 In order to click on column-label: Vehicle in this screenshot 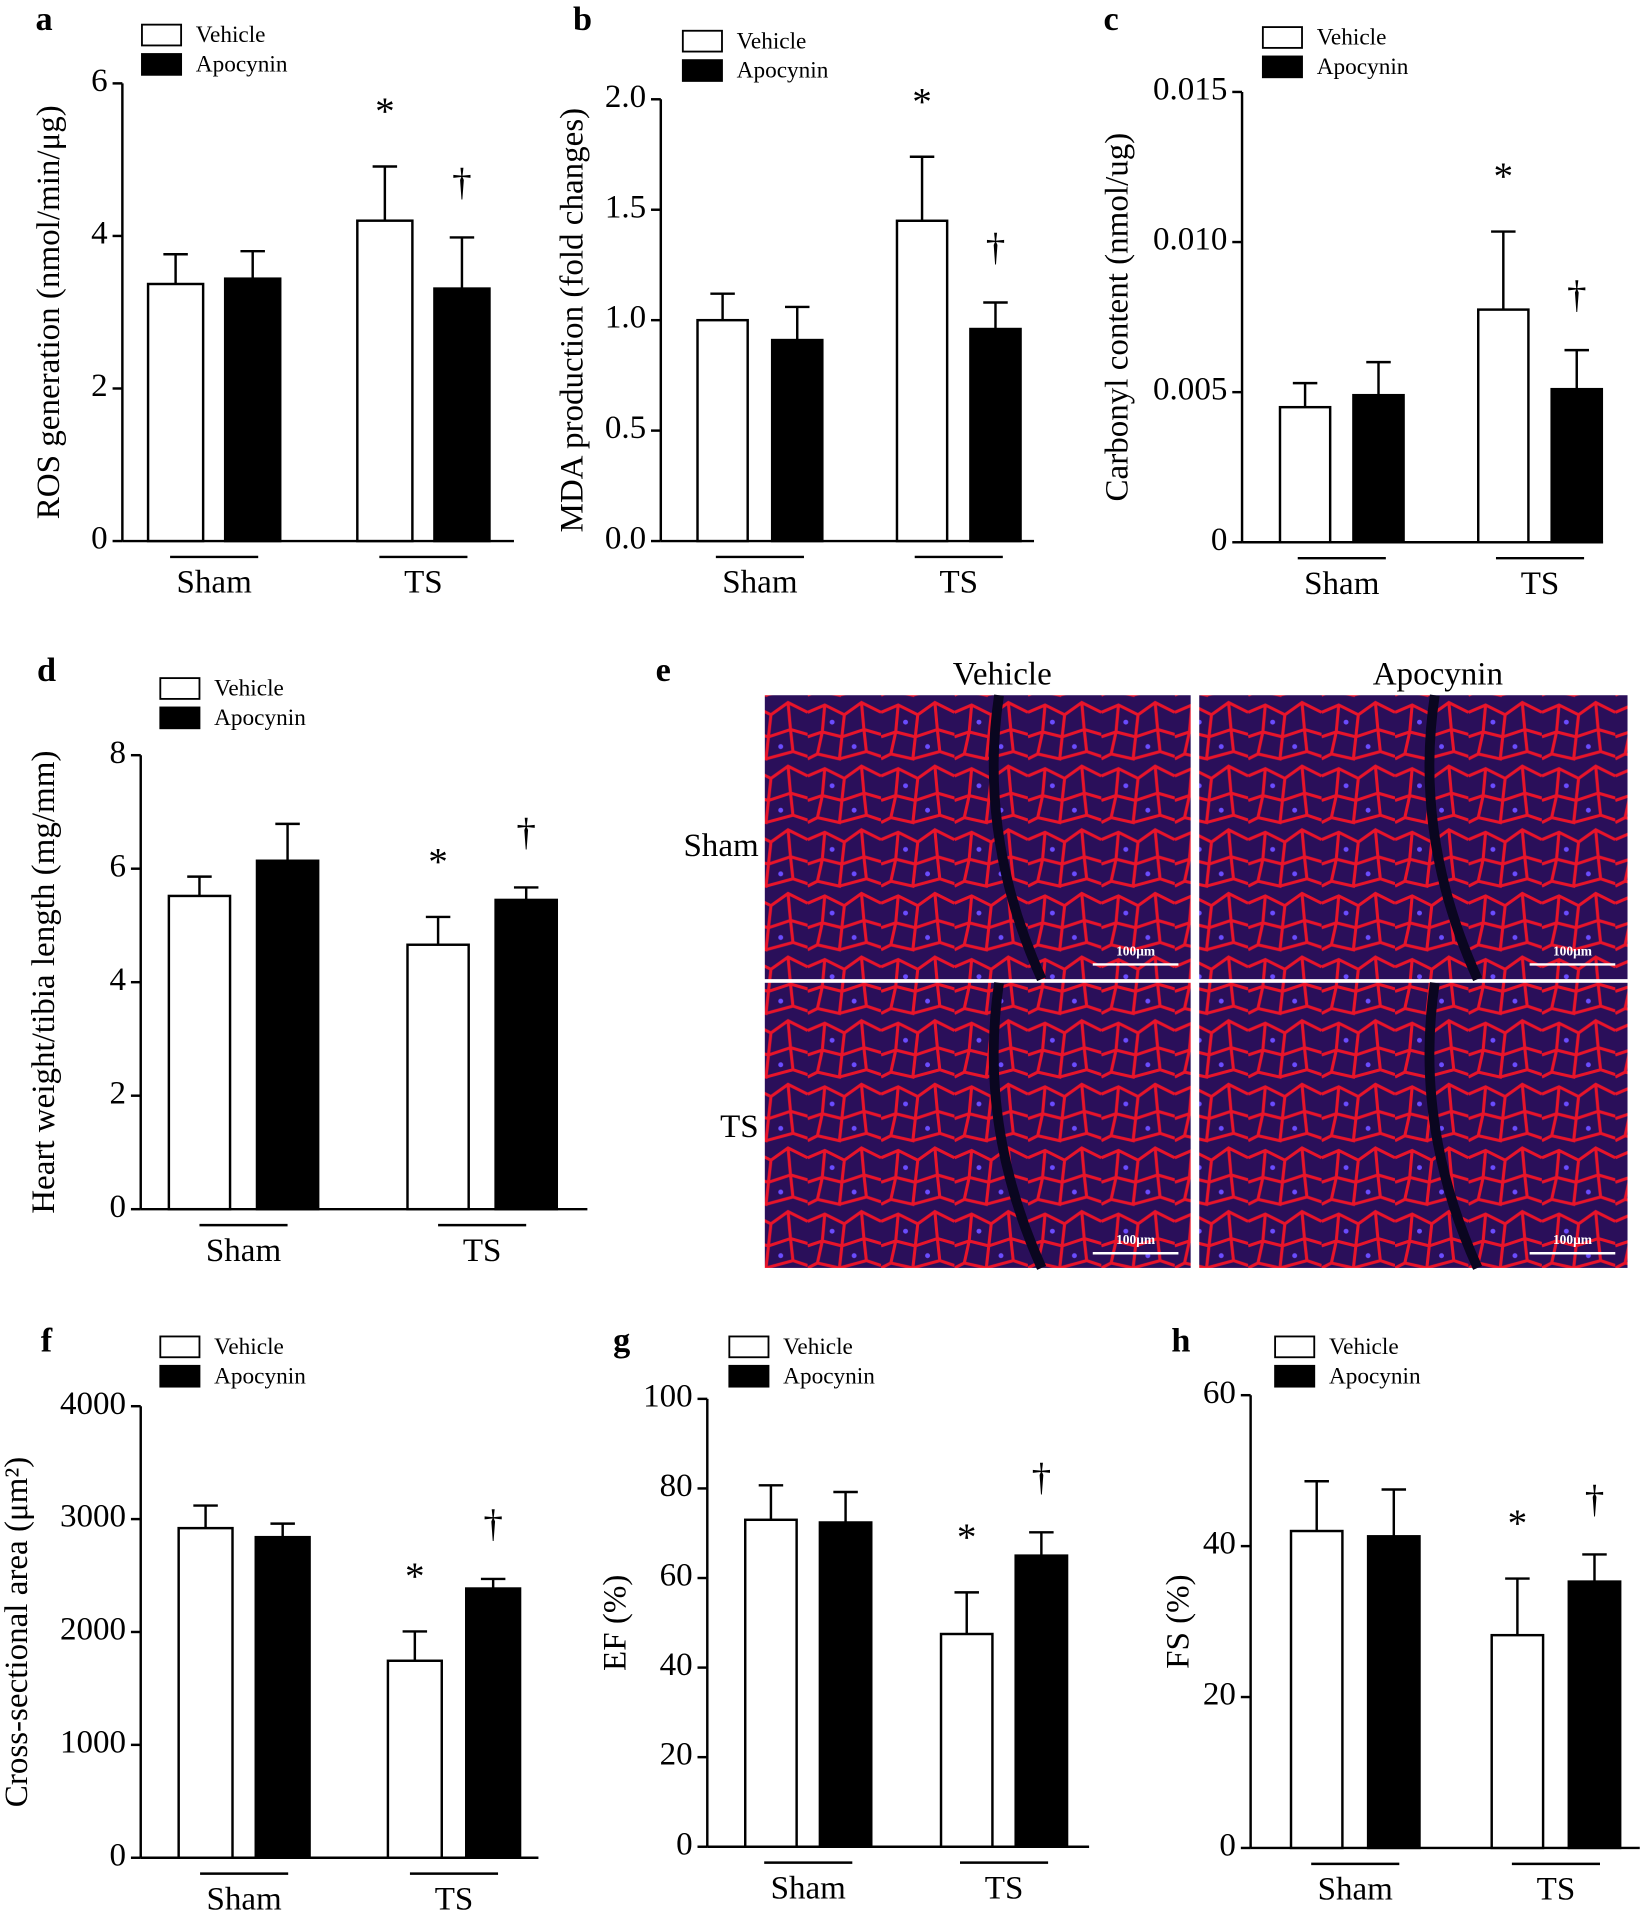, I will do `click(1002, 674)`.